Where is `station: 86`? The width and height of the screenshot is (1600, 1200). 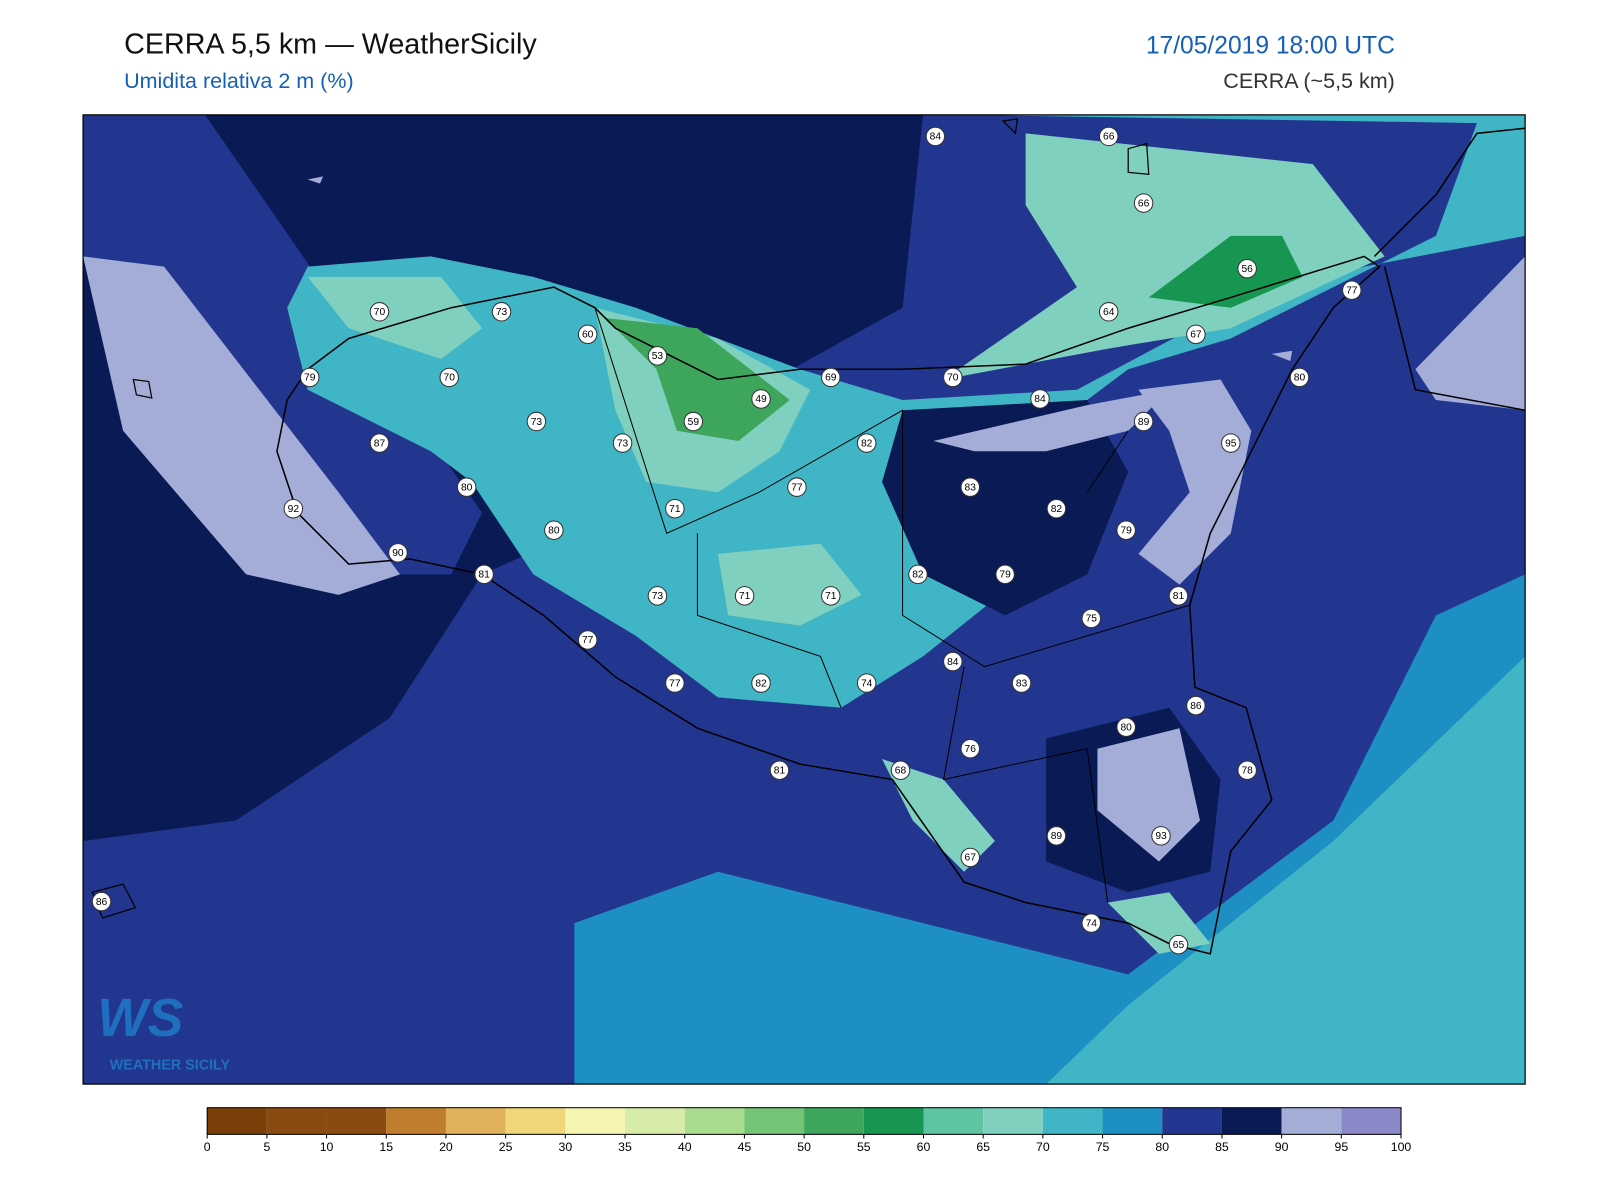
station: 86 is located at coordinates (101, 901).